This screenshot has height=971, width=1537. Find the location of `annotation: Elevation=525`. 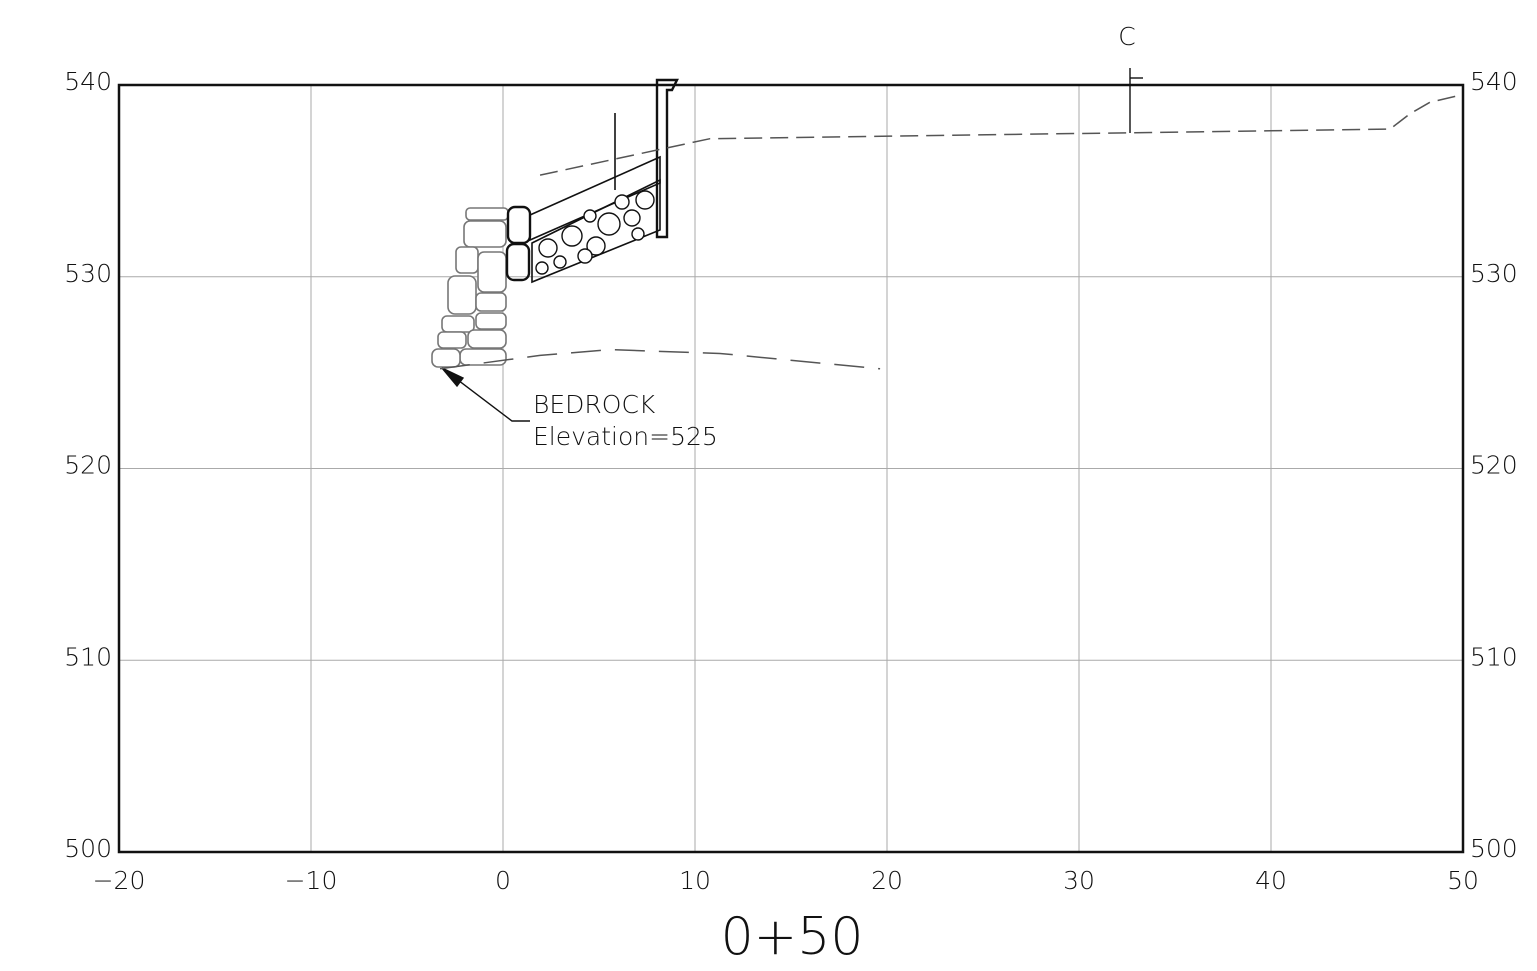

annotation: Elevation=525 is located at coordinates (625, 436).